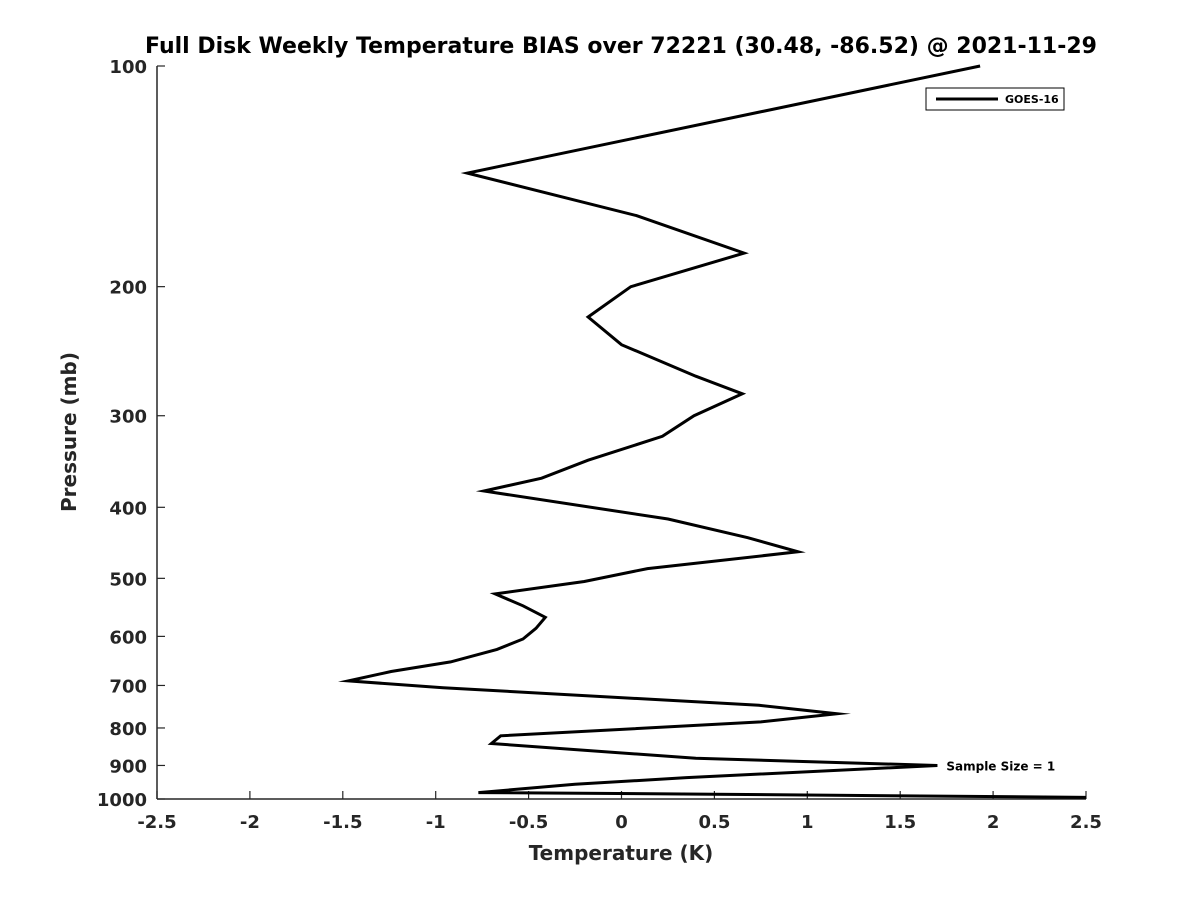 This screenshot has height=900, width=1200. What do you see at coordinates (122, 800) in the screenshot?
I see `y-tick-label: 1000` at bounding box center [122, 800].